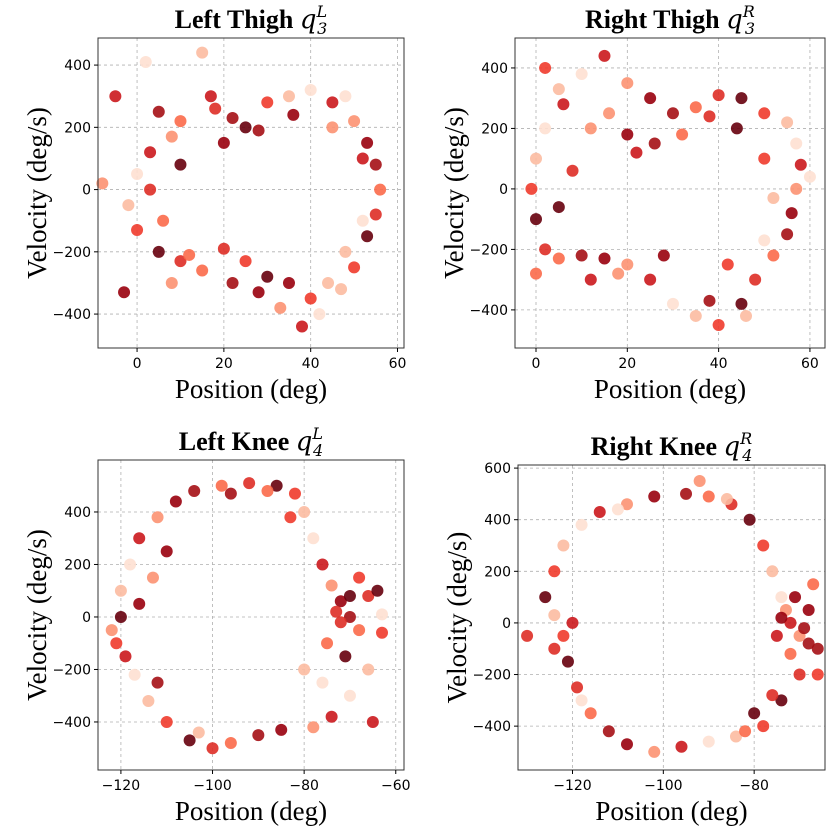 This screenshot has height=830, width=830. What do you see at coordinates (745, 438) in the screenshot?
I see `title-superscript: R` at bounding box center [745, 438].